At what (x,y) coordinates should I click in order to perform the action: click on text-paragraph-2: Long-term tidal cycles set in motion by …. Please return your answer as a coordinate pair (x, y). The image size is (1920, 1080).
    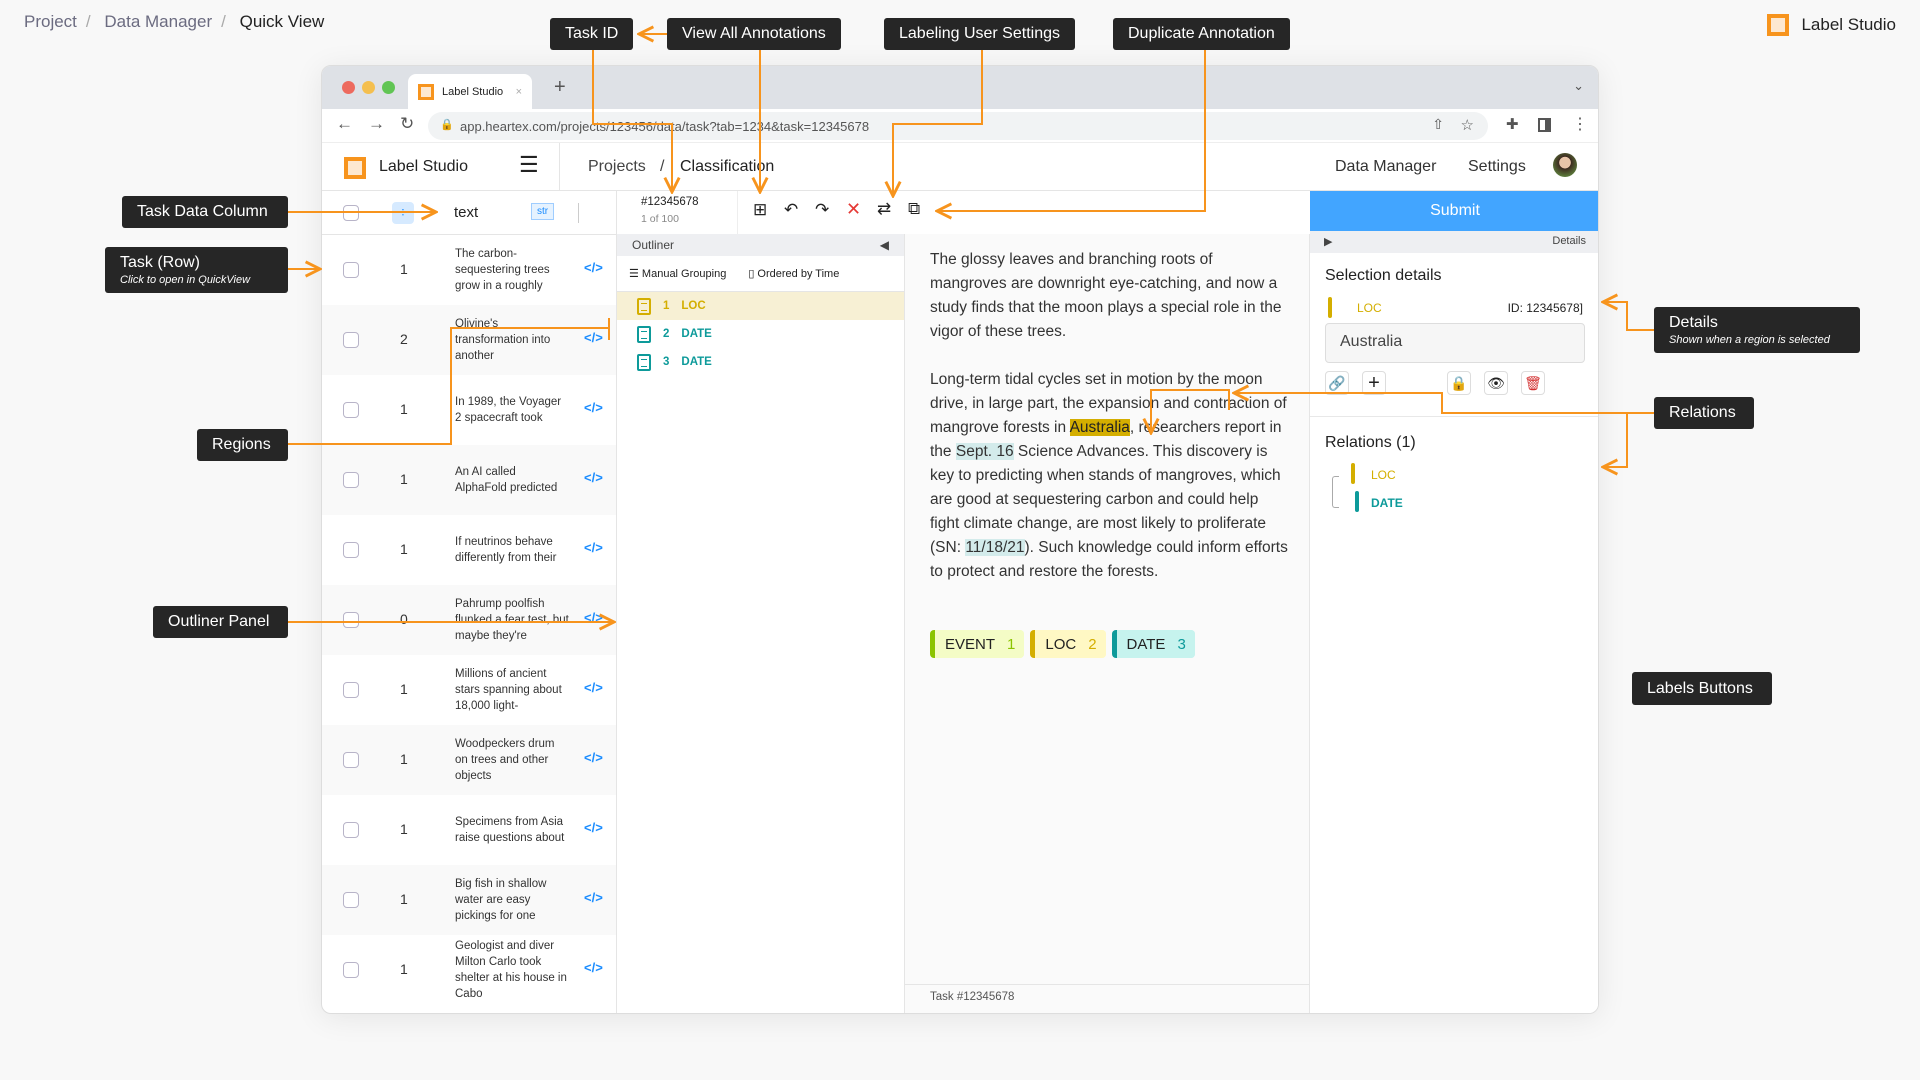
    Looking at the image, I should click on (1109, 475).